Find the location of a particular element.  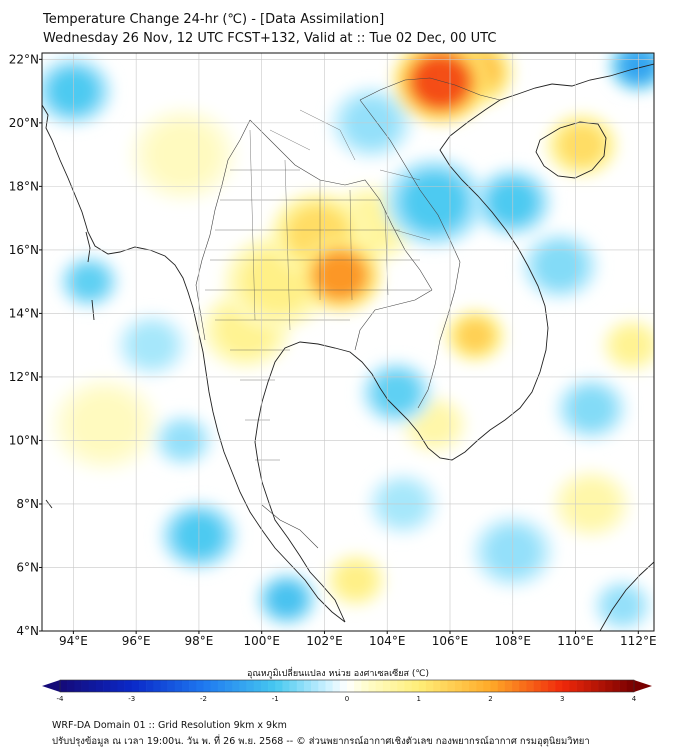

colorbar-tick-label: -2 is located at coordinates (203, 699).